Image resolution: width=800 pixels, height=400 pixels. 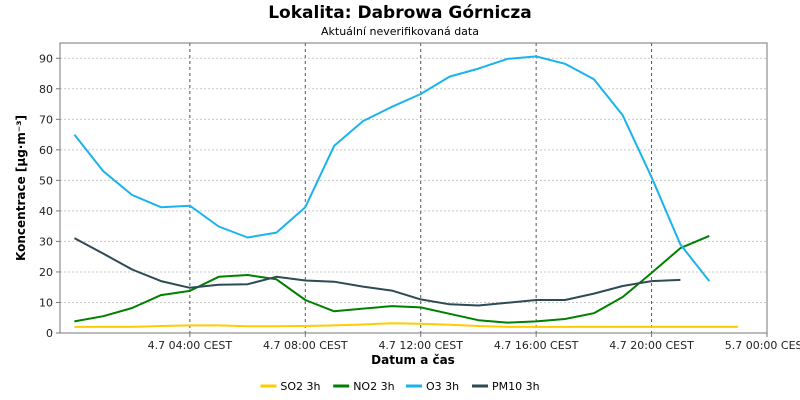 What do you see at coordinates (21, 188) in the screenshot?
I see `y-axis-label: Koncentrace [µg·m⁻³]` at bounding box center [21, 188].